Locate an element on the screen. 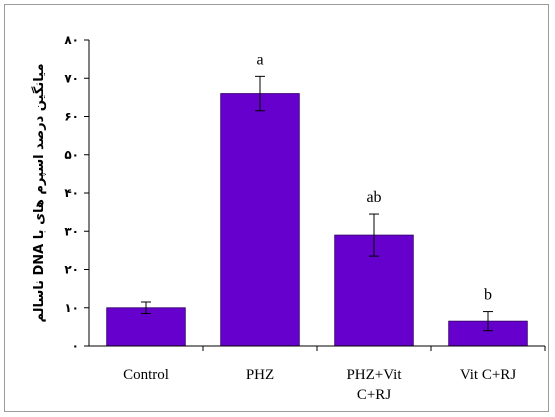  y-tick-label: ۵٠ is located at coordinates (71, 155).